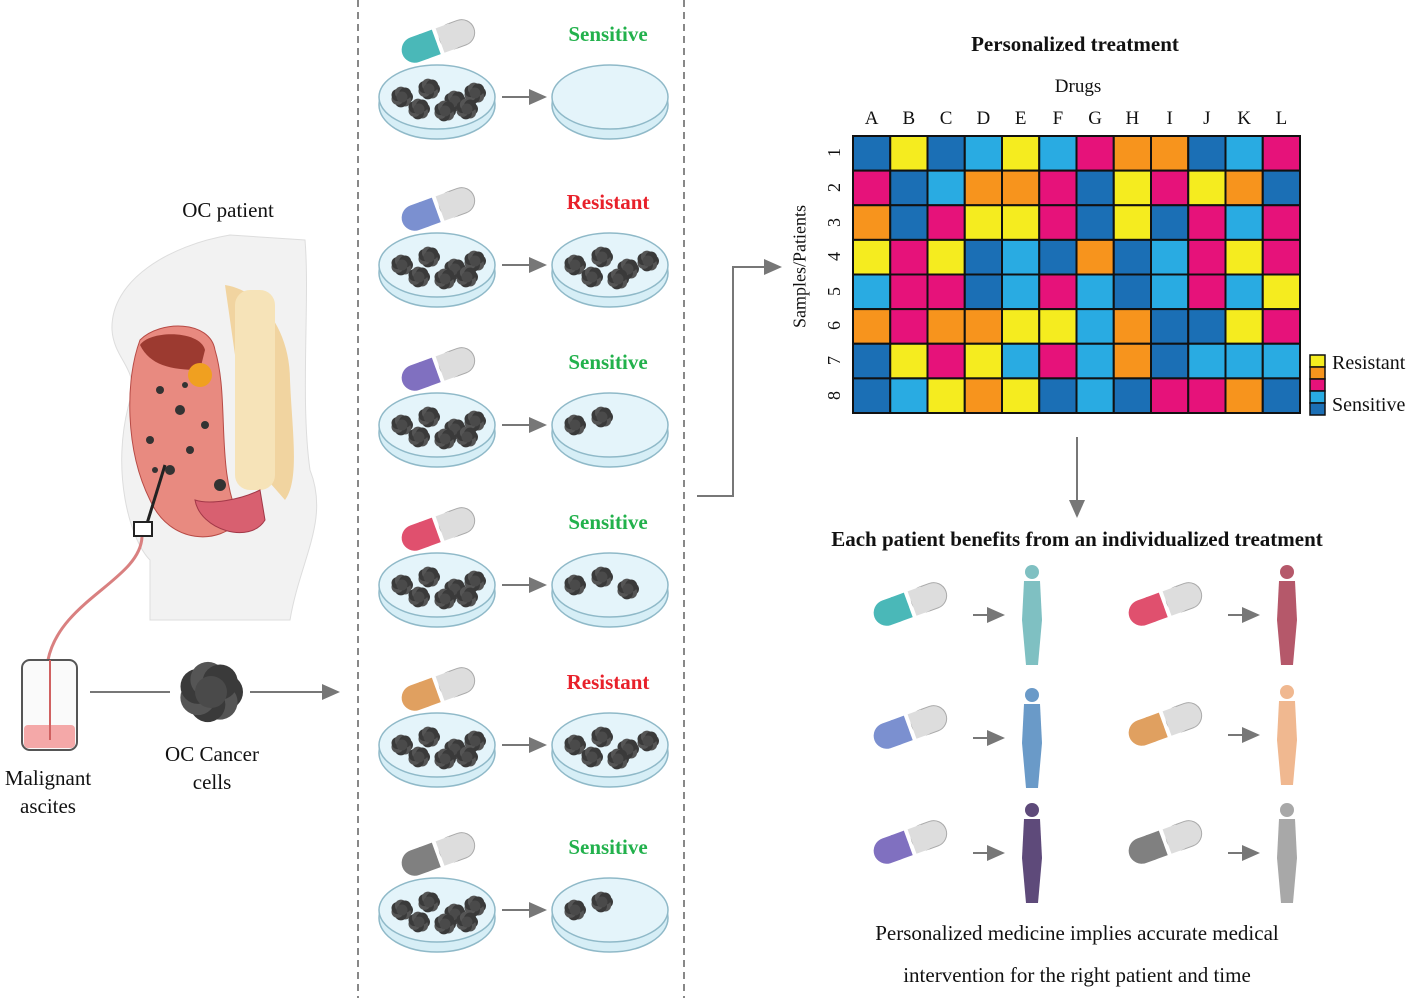 The width and height of the screenshot is (1418, 998). What do you see at coordinates (1244, 118) in the screenshot?
I see `column-label: K` at bounding box center [1244, 118].